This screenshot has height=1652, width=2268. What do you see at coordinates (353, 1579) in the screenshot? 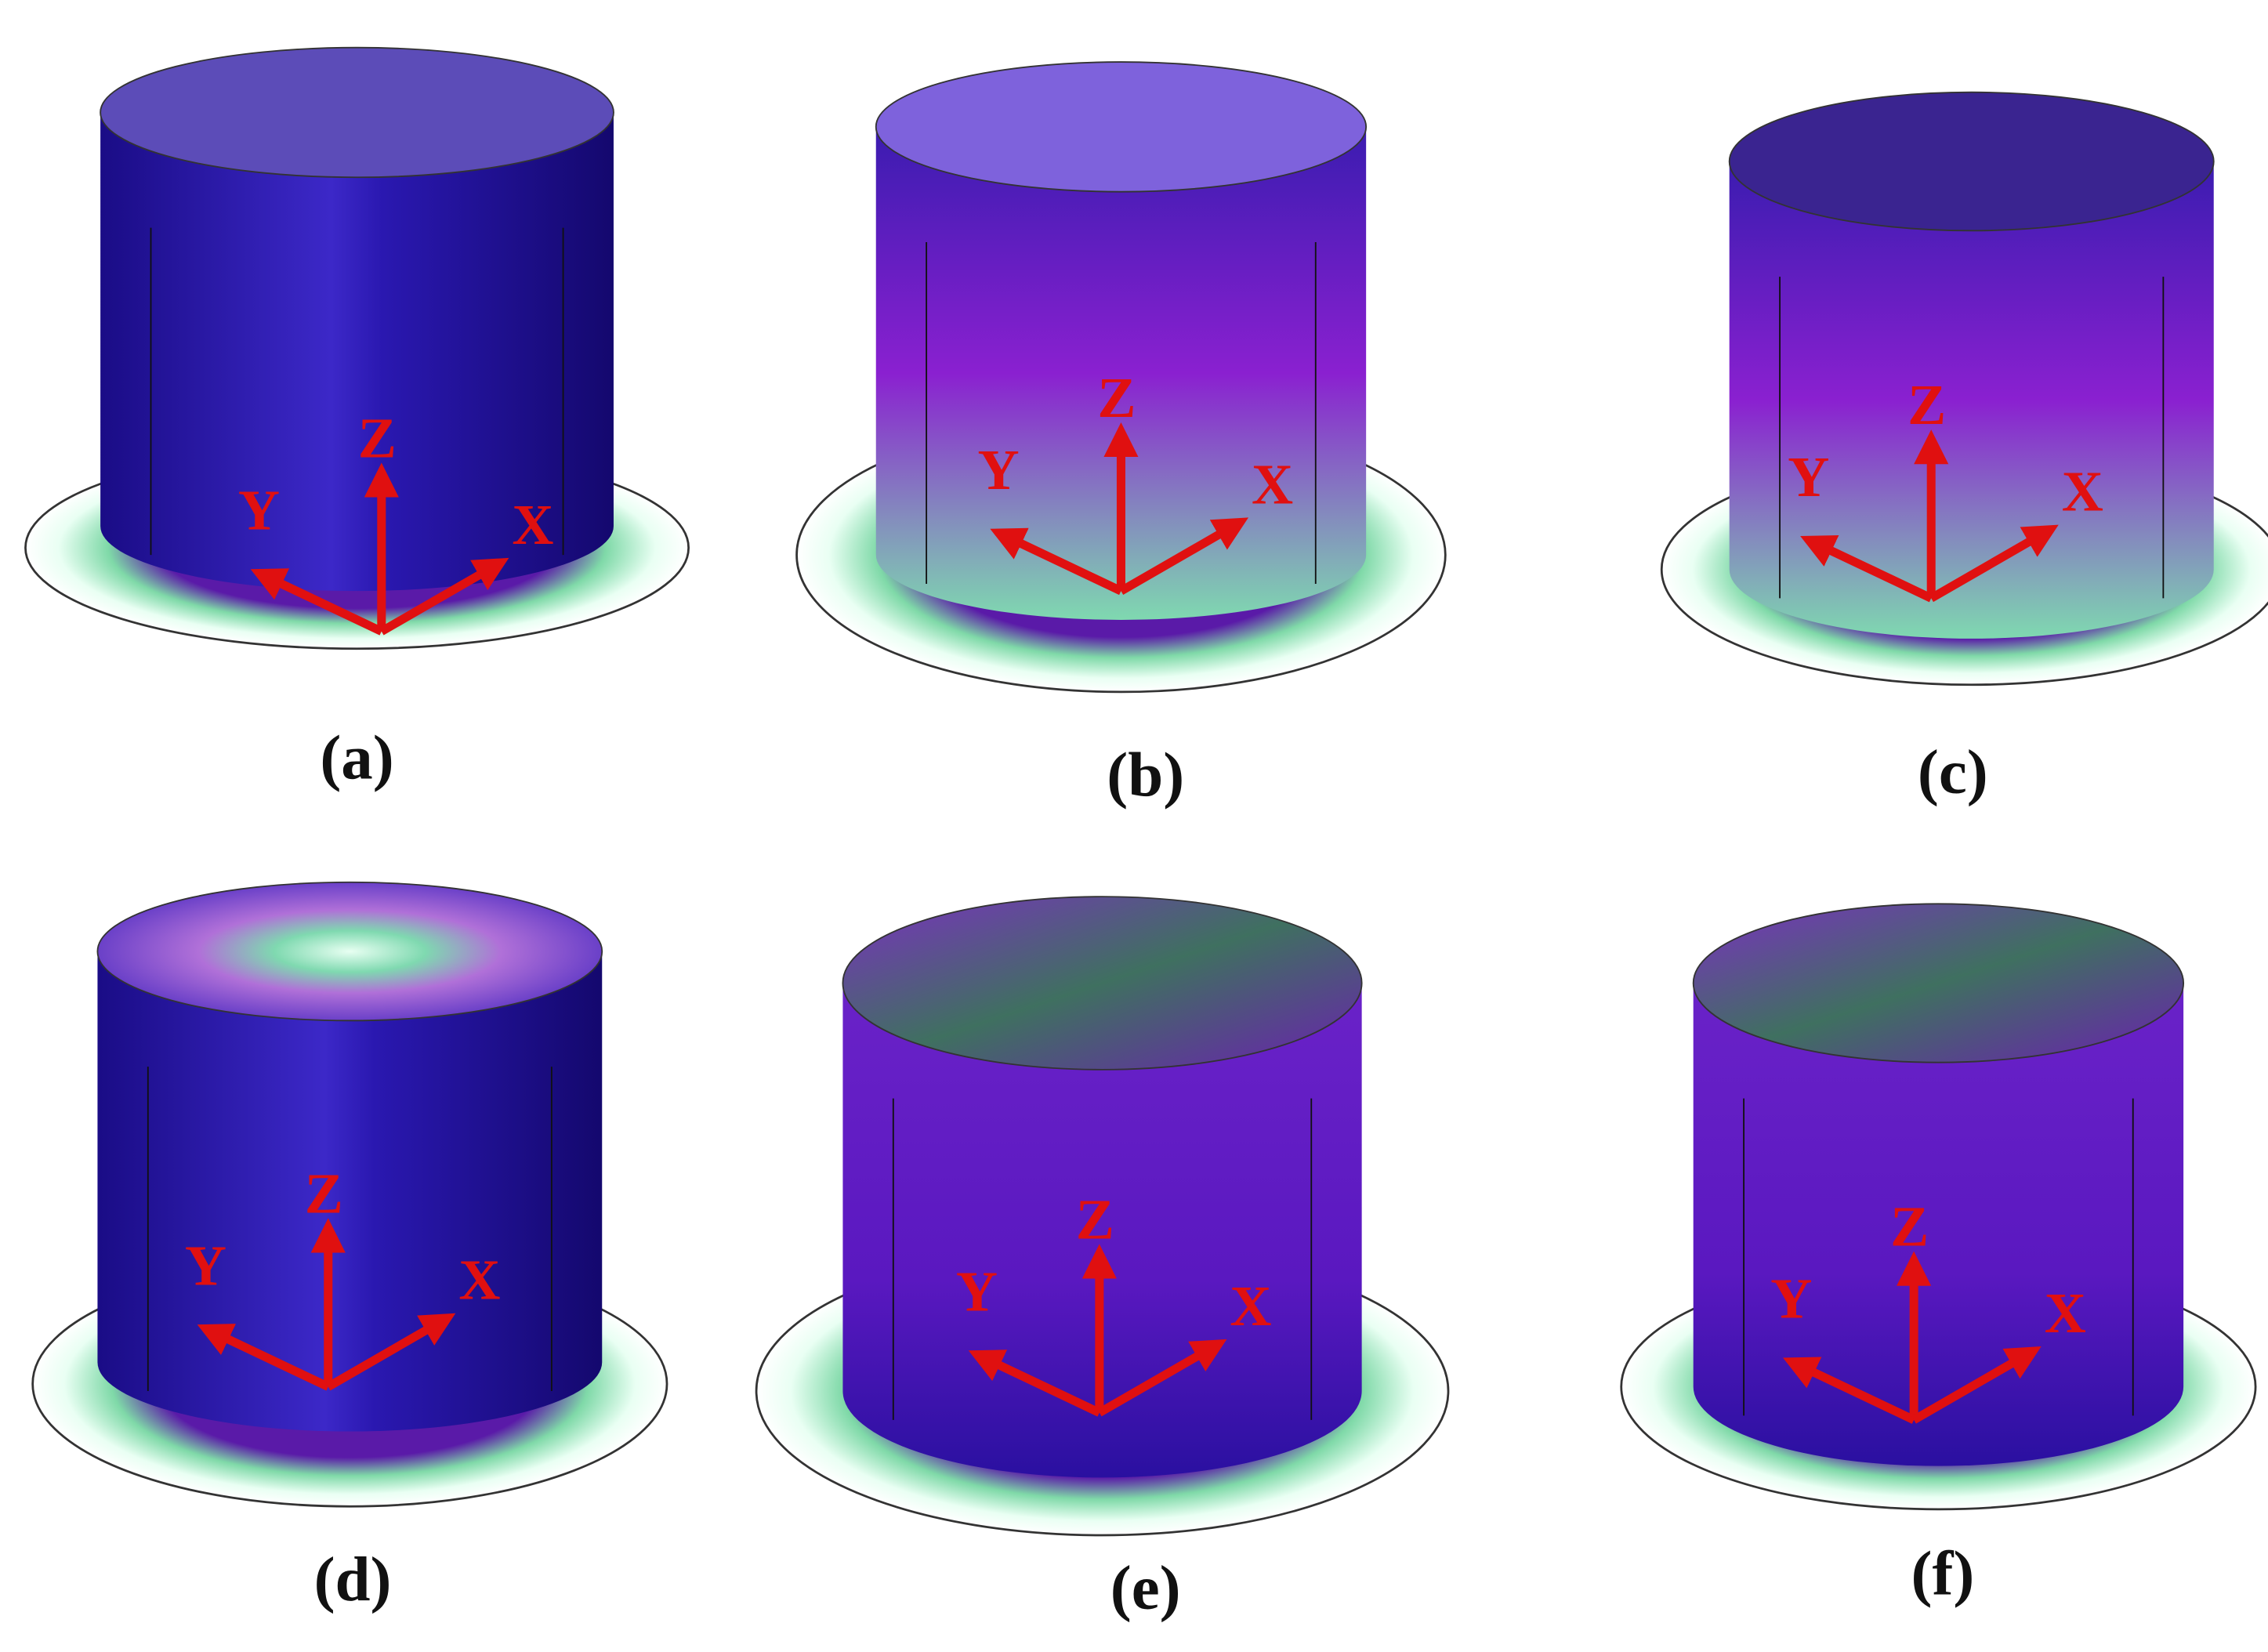
I see `panel-label: (d)` at bounding box center [353, 1579].